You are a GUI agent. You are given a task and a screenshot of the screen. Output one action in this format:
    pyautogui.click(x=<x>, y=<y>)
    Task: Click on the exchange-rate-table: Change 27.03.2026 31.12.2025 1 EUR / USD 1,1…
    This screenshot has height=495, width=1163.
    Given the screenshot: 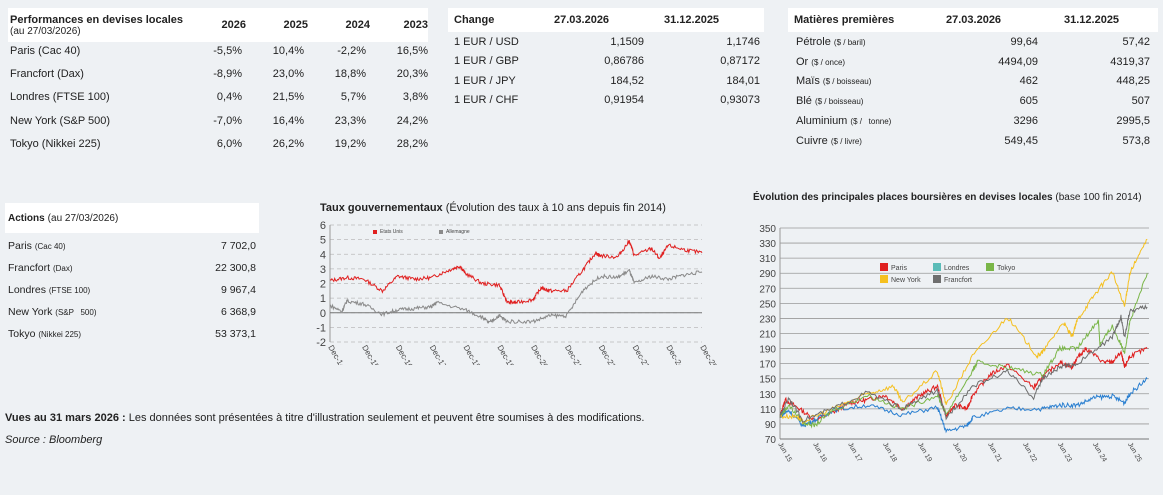 What is the action you would take?
    pyautogui.click(x=606, y=59)
    